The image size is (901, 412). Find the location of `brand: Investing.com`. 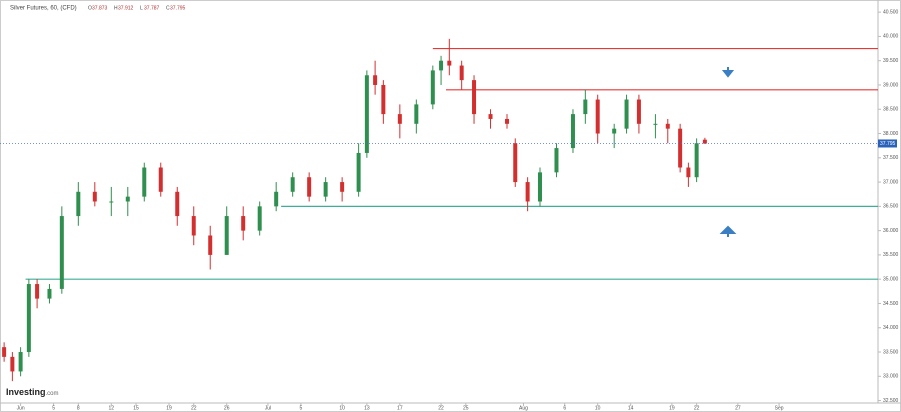

brand: Investing.com is located at coordinates (32, 392).